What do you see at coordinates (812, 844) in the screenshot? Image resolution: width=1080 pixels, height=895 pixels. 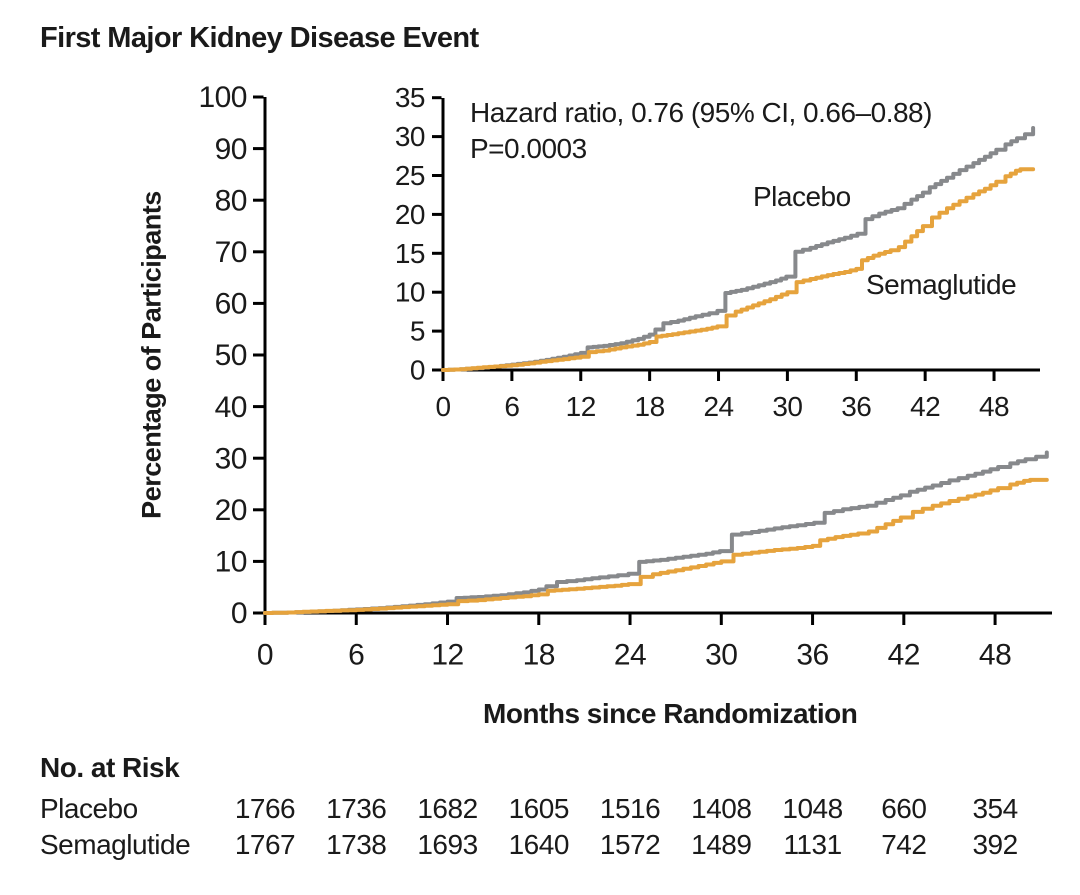 I see `risk-value-semaglutide-m36: 1131` at bounding box center [812, 844].